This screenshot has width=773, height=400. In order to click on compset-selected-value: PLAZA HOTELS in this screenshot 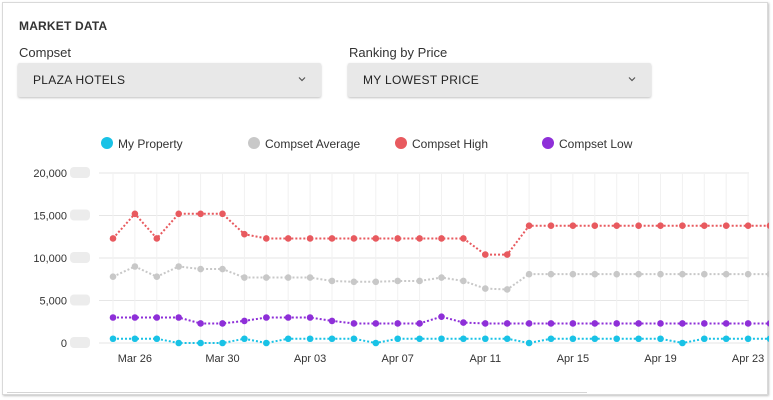, I will do `click(79, 80)`.